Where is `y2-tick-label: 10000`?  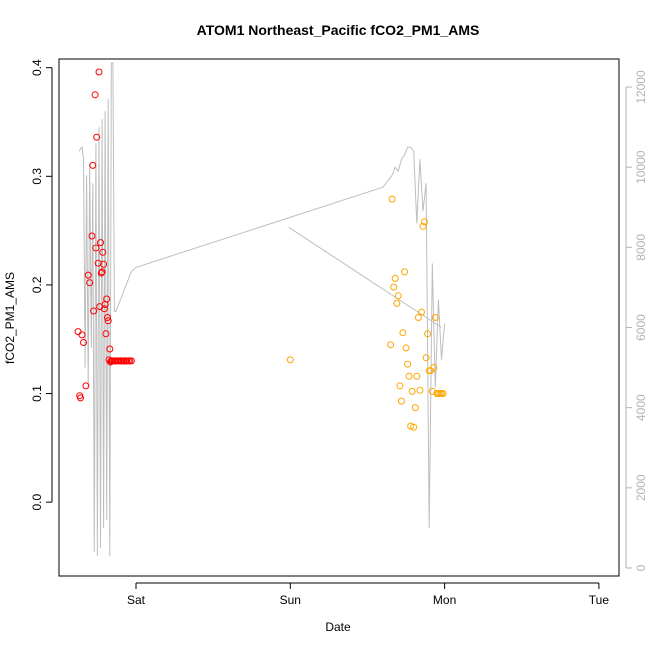
y2-tick-label: 10000 is located at coordinates (641, 167).